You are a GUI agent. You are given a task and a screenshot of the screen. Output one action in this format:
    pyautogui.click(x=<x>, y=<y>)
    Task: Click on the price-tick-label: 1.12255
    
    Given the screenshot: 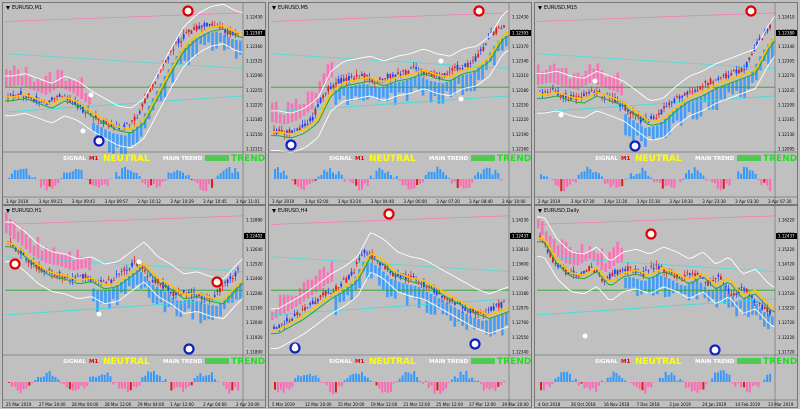 What is the action you would take?
    pyautogui.click(x=254, y=90)
    